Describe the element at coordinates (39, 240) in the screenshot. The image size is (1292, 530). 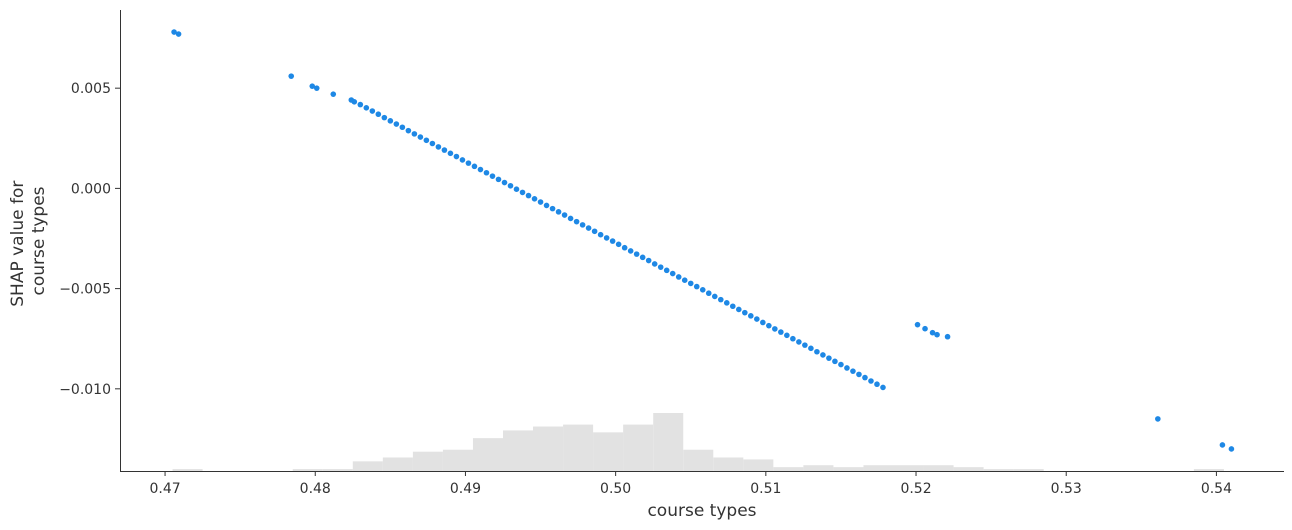
I see `y-axis-label-line-2: course types` at that location.